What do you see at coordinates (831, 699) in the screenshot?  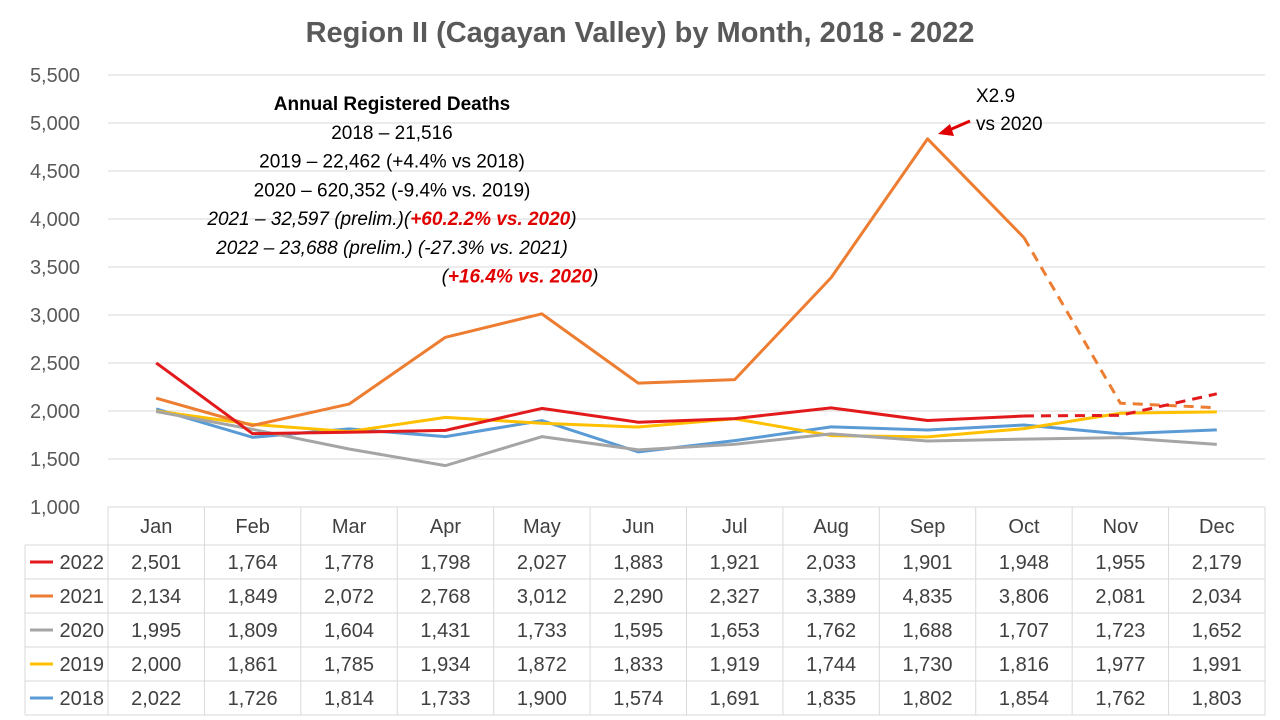 I see `data-label: 1,835` at bounding box center [831, 699].